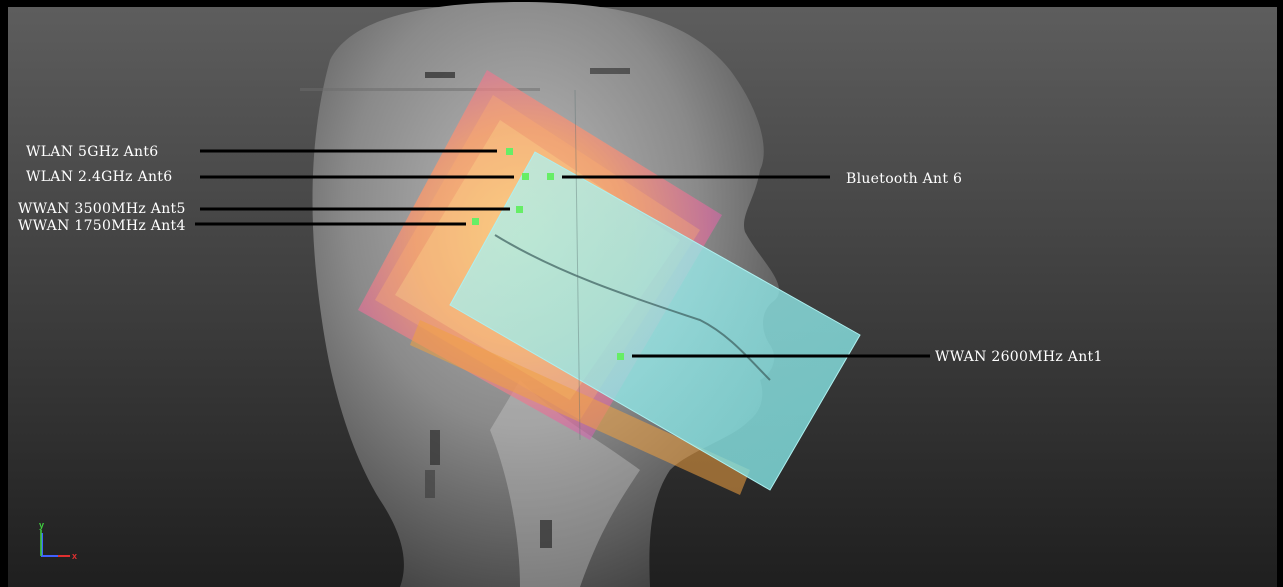 The image size is (1283, 587). What do you see at coordinates (99, 177) in the screenshot?
I see `label-wlan-24ghz: WLAN 2.4GHz Ant6` at bounding box center [99, 177].